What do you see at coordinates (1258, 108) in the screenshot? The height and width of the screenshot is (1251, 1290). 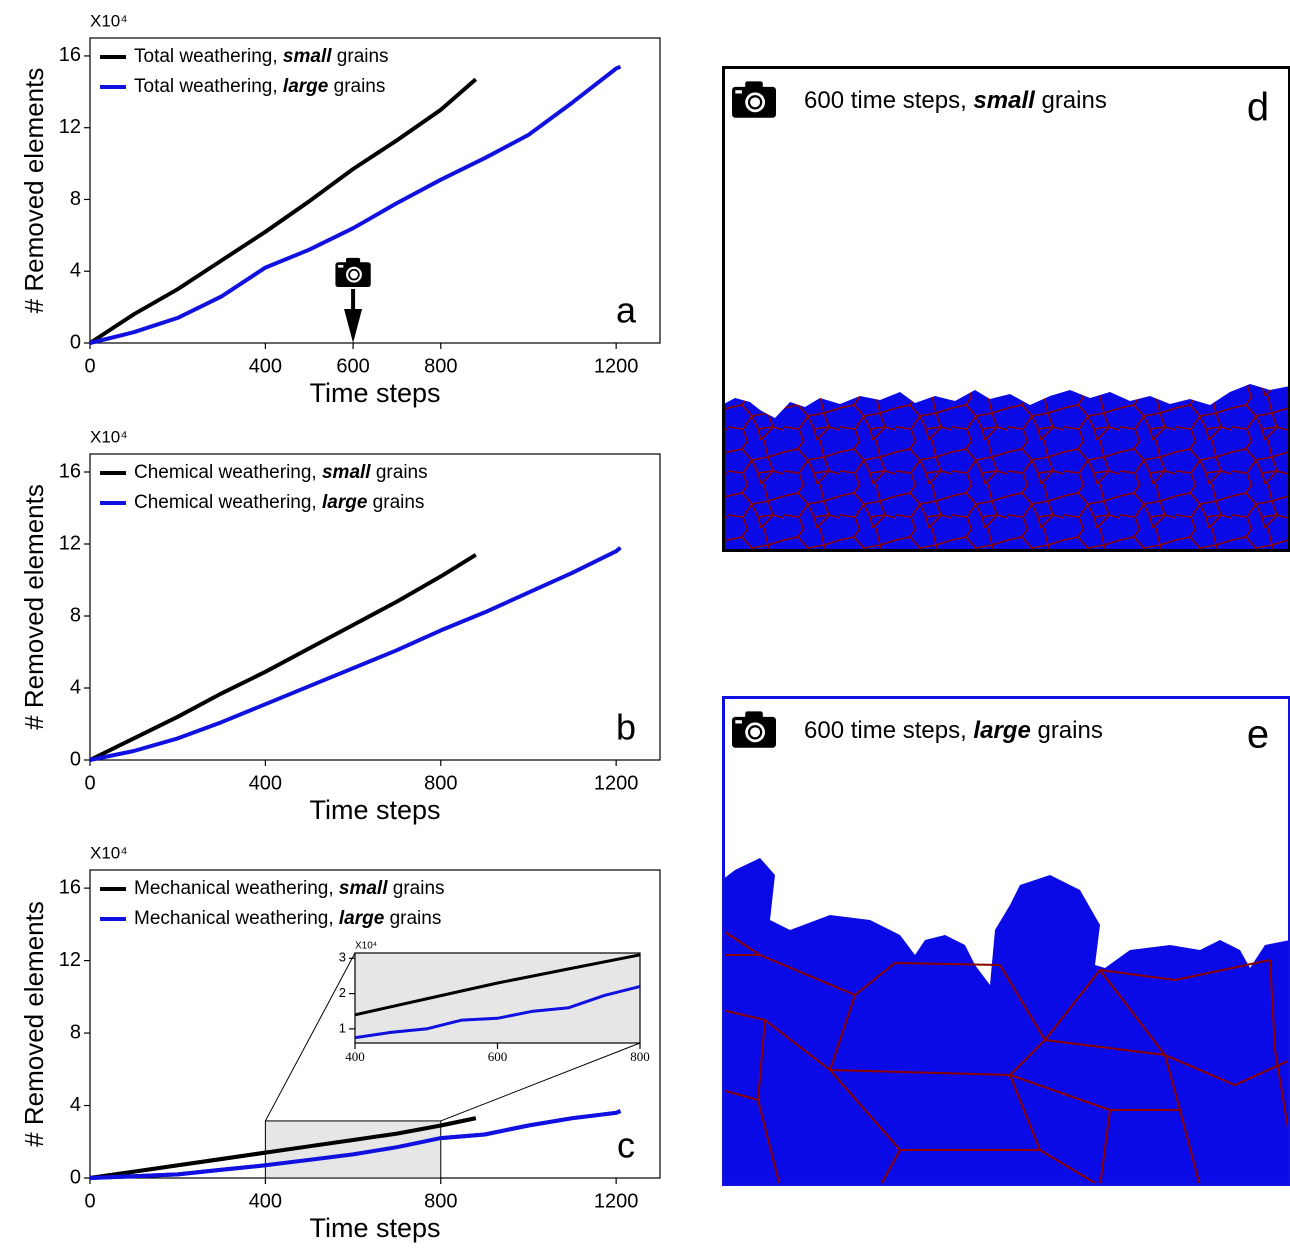 I see `panel-label: d` at bounding box center [1258, 108].